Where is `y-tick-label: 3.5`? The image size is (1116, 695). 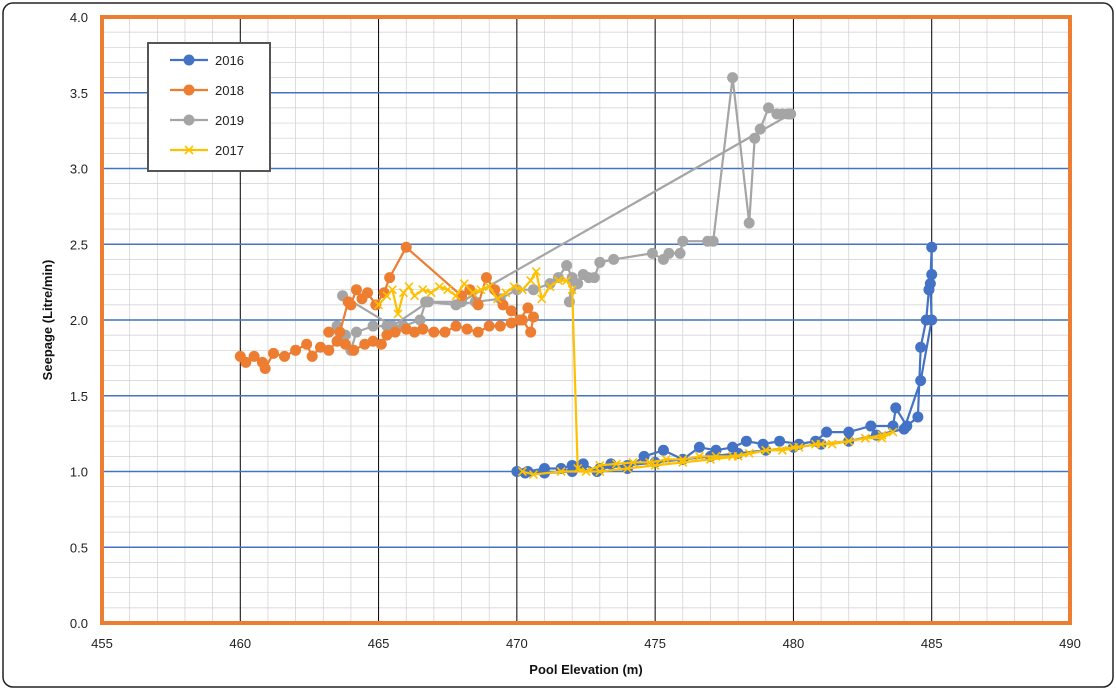
y-tick-label: 3.5 is located at coordinates (79, 93).